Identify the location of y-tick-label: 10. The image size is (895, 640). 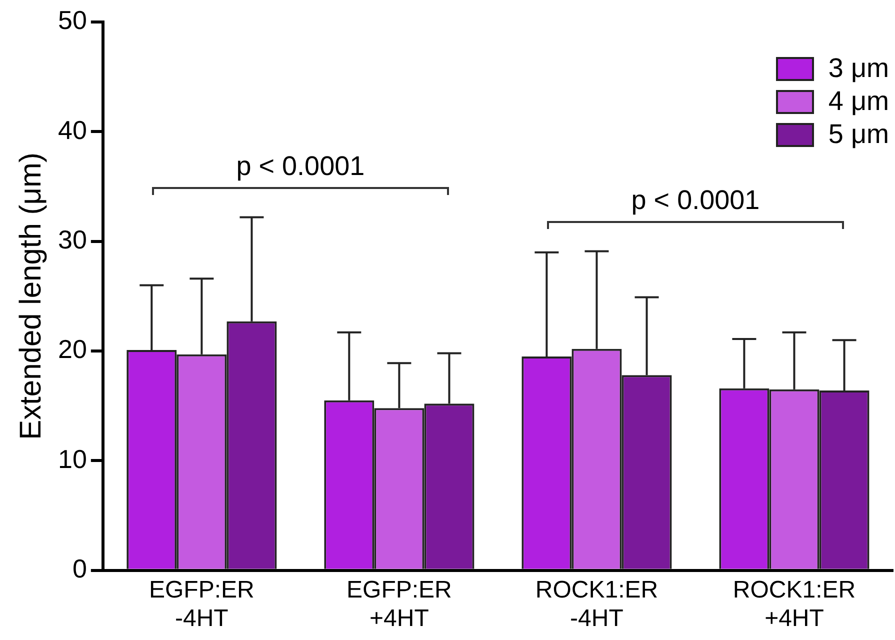
(72, 459).